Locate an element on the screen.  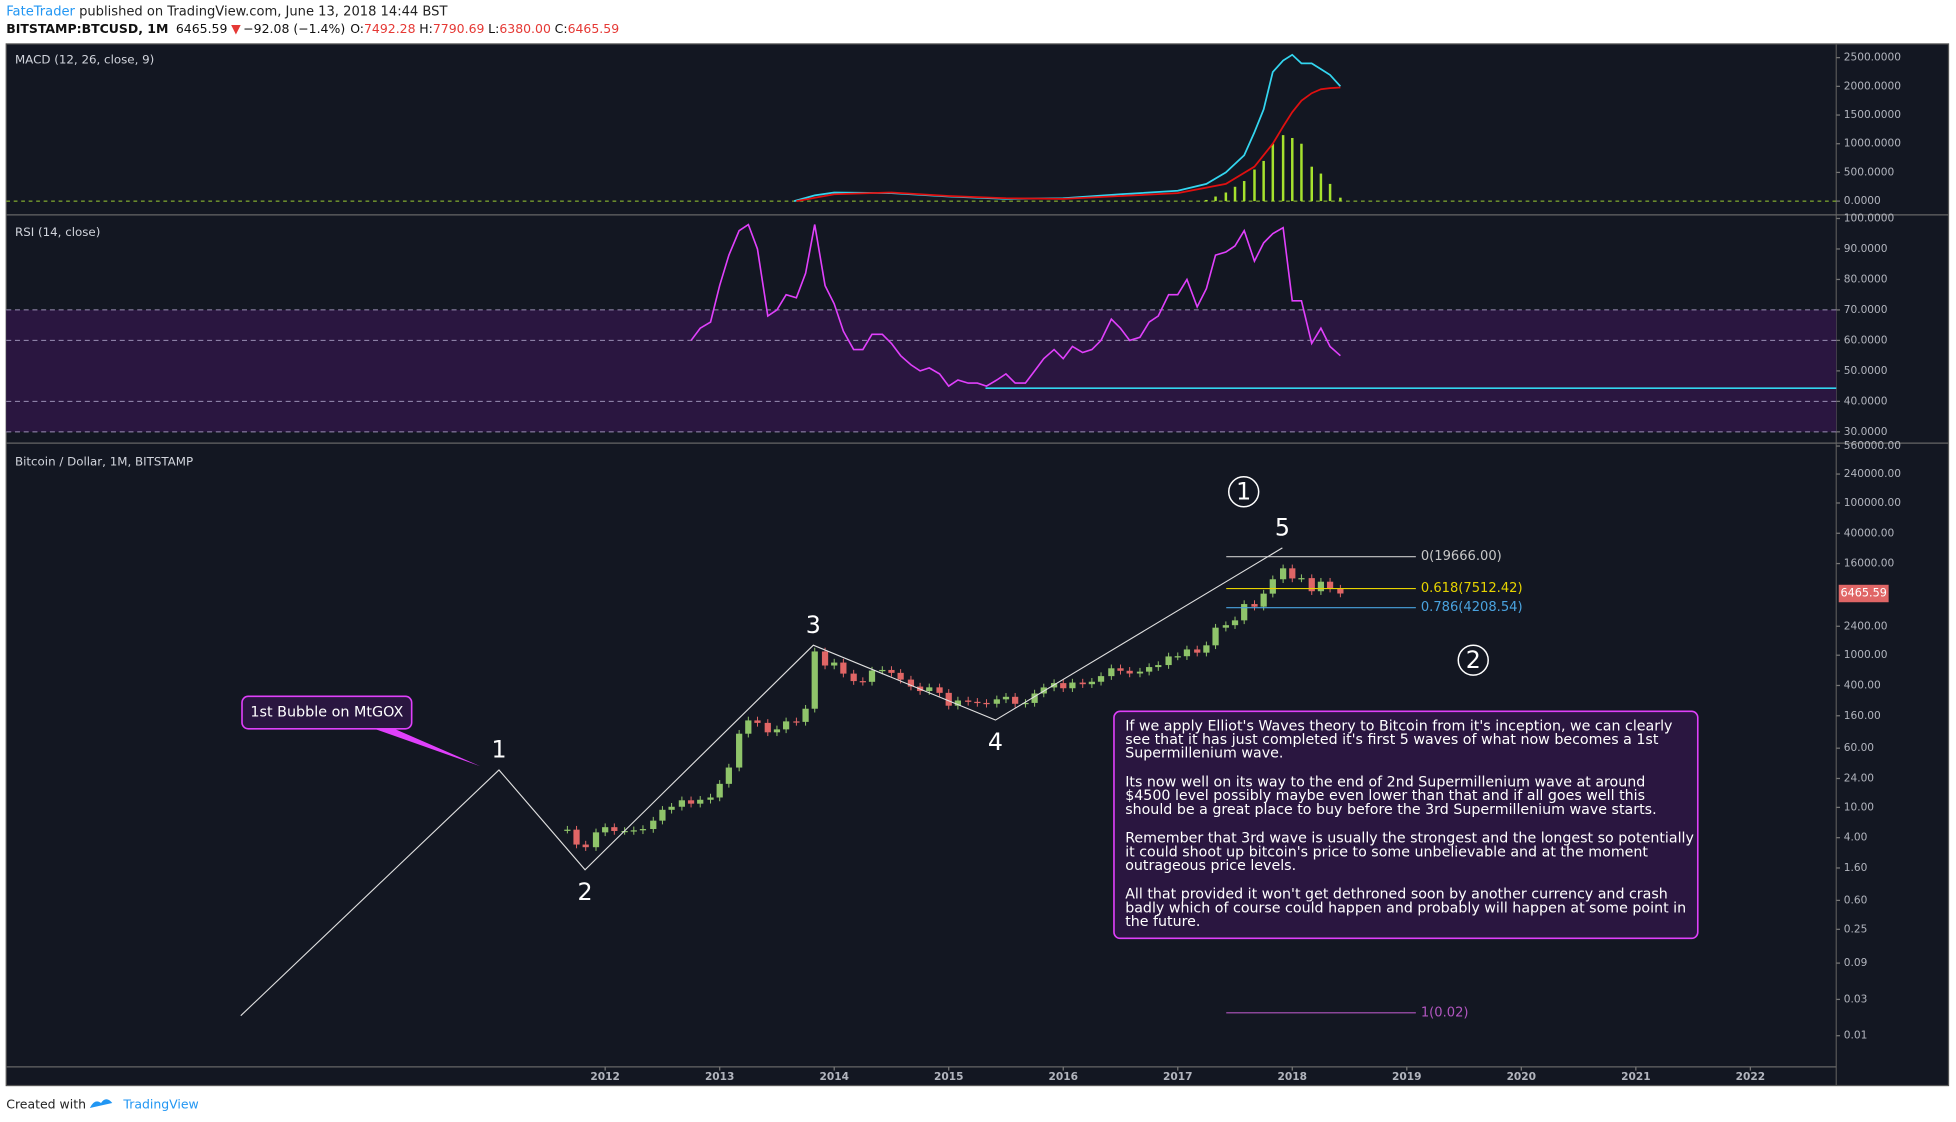
fib-label: 0(19666.00) is located at coordinates (1461, 556).